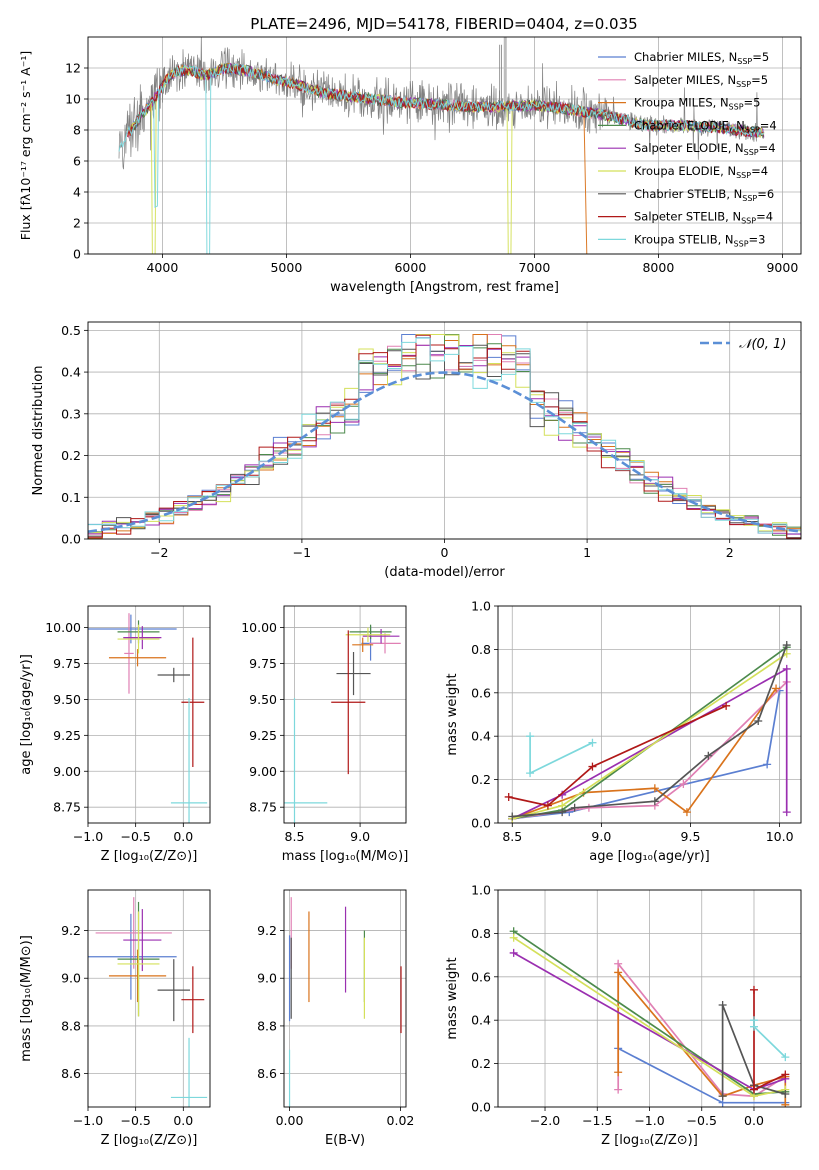 The image size is (819, 1170). I want to click on weights_vs_age-grid, so click(649, 714).